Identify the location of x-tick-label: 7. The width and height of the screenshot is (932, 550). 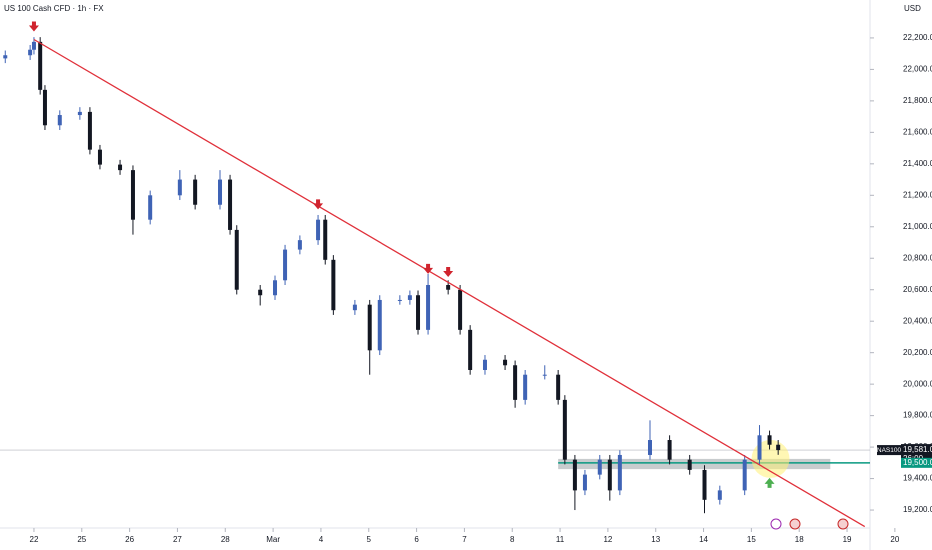
(464, 539).